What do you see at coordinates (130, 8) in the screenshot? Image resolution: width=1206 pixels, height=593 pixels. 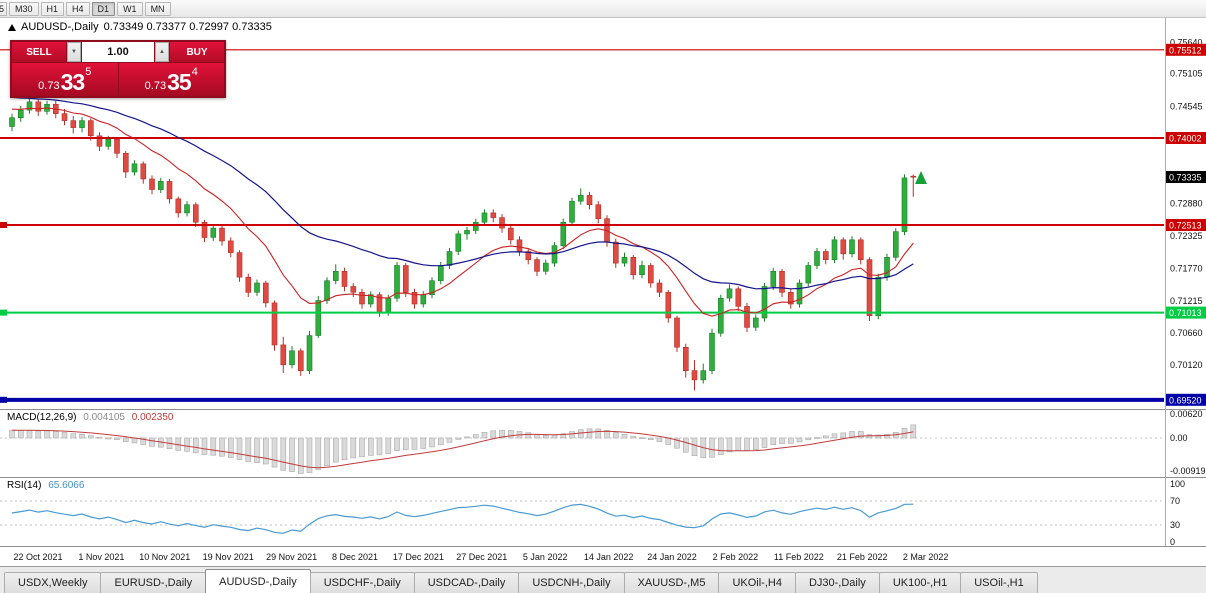 I see `timeframe-button-w1: W1` at bounding box center [130, 8].